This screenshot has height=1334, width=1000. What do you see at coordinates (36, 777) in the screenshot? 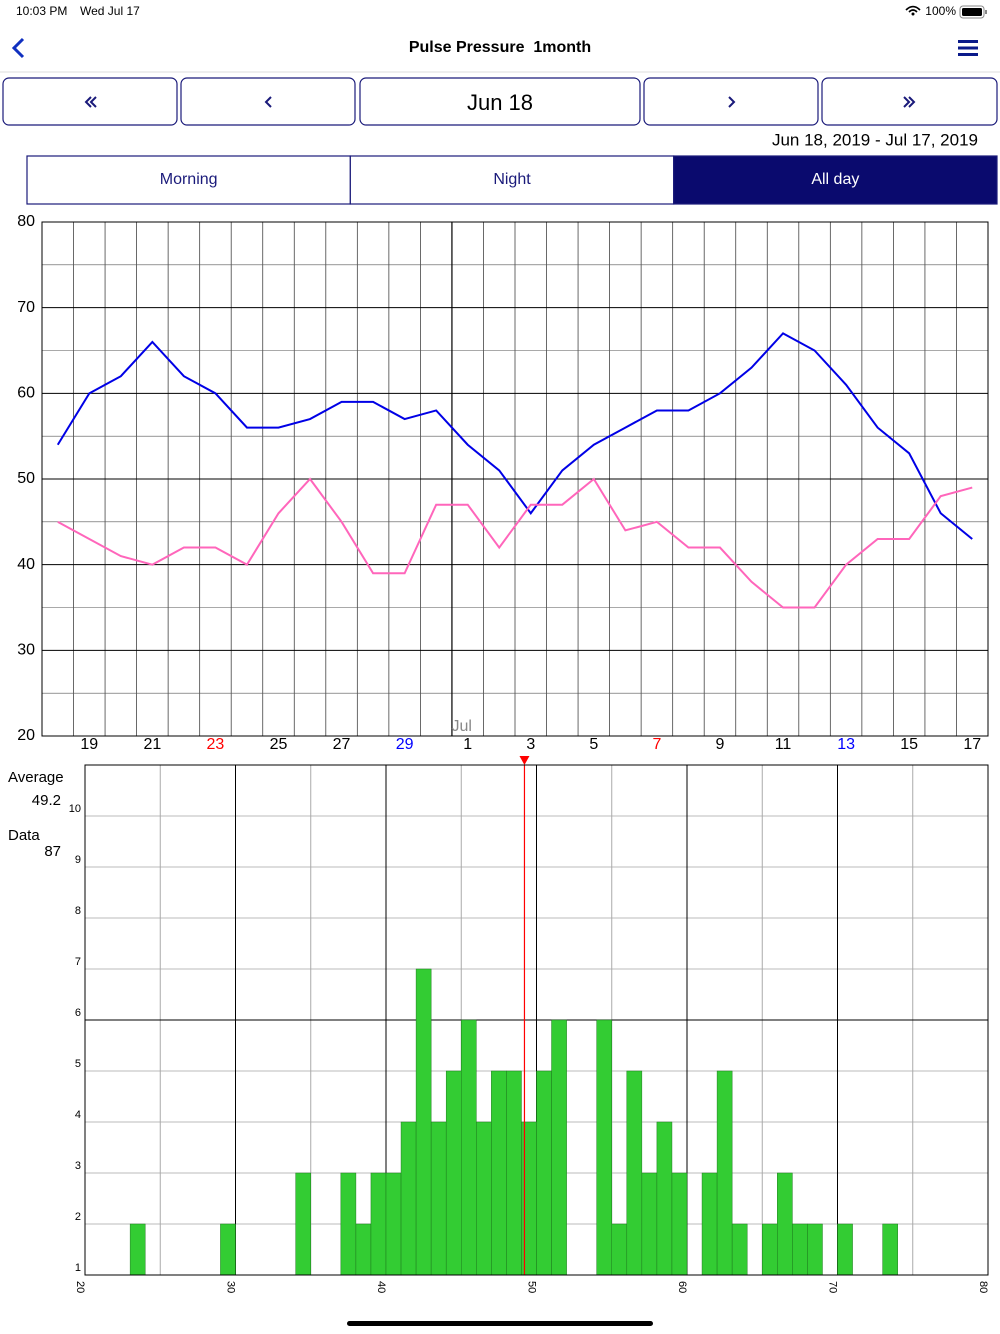
I see `average-label: Average` at bounding box center [36, 777].